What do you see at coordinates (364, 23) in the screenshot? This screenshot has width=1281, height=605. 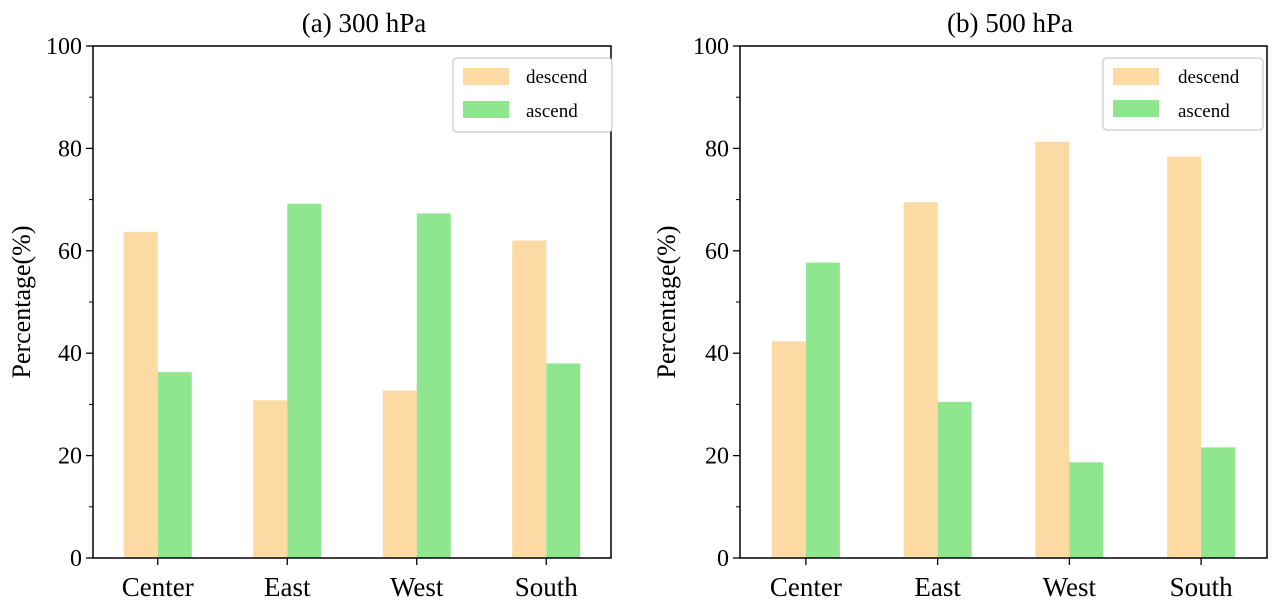 I see `panel-a-title: (a) 300 hPa` at bounding box center [364, 23].